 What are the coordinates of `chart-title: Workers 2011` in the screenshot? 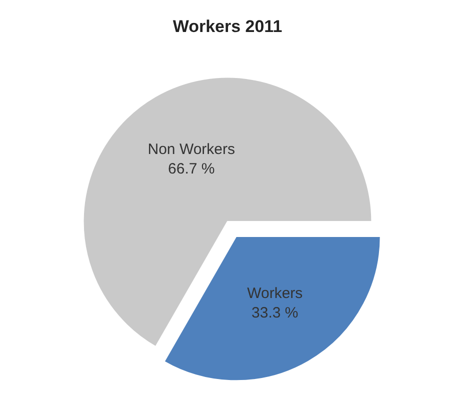 It's located at (227, 26).